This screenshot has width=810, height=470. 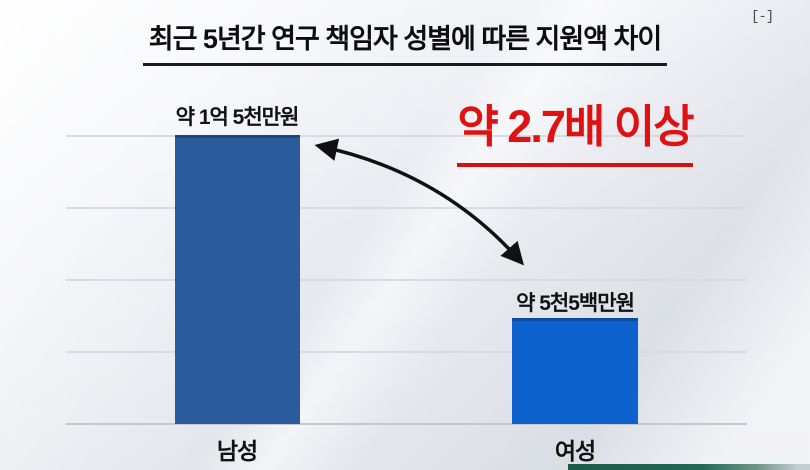 What do you see at coordinates (575, 451) in the screenshot?
I see `category-label-female: 여성` at bounding box center [575, 451].